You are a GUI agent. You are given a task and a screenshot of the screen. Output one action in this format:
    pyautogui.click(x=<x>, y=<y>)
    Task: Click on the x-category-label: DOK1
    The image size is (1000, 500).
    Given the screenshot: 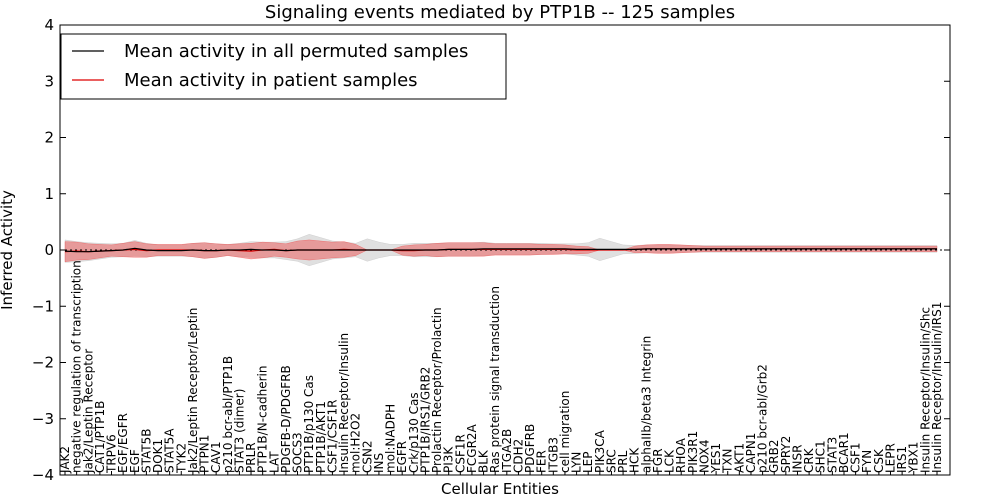 What is the action you would take?
    pyautogui.click(x=158, y=456)
    